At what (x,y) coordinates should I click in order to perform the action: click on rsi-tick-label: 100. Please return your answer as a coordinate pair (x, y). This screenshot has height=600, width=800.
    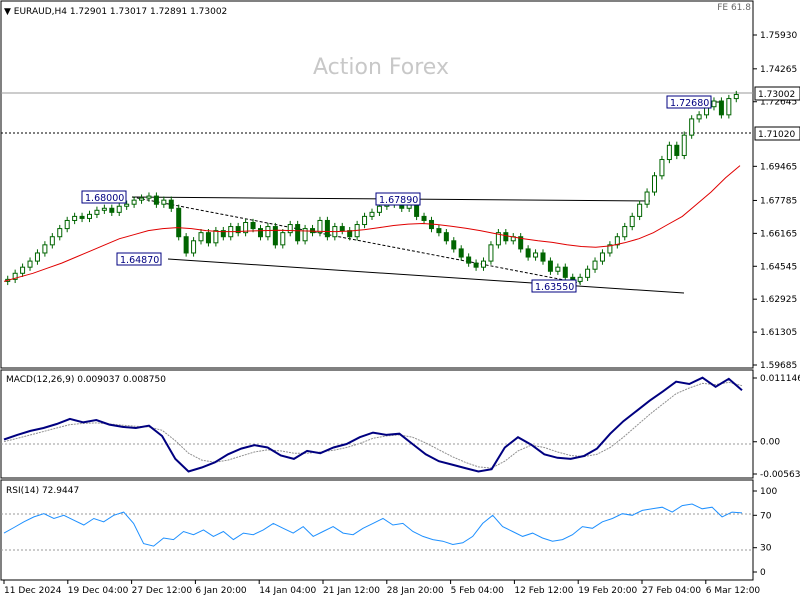
    Looking at the image, I should click on (768, 492).